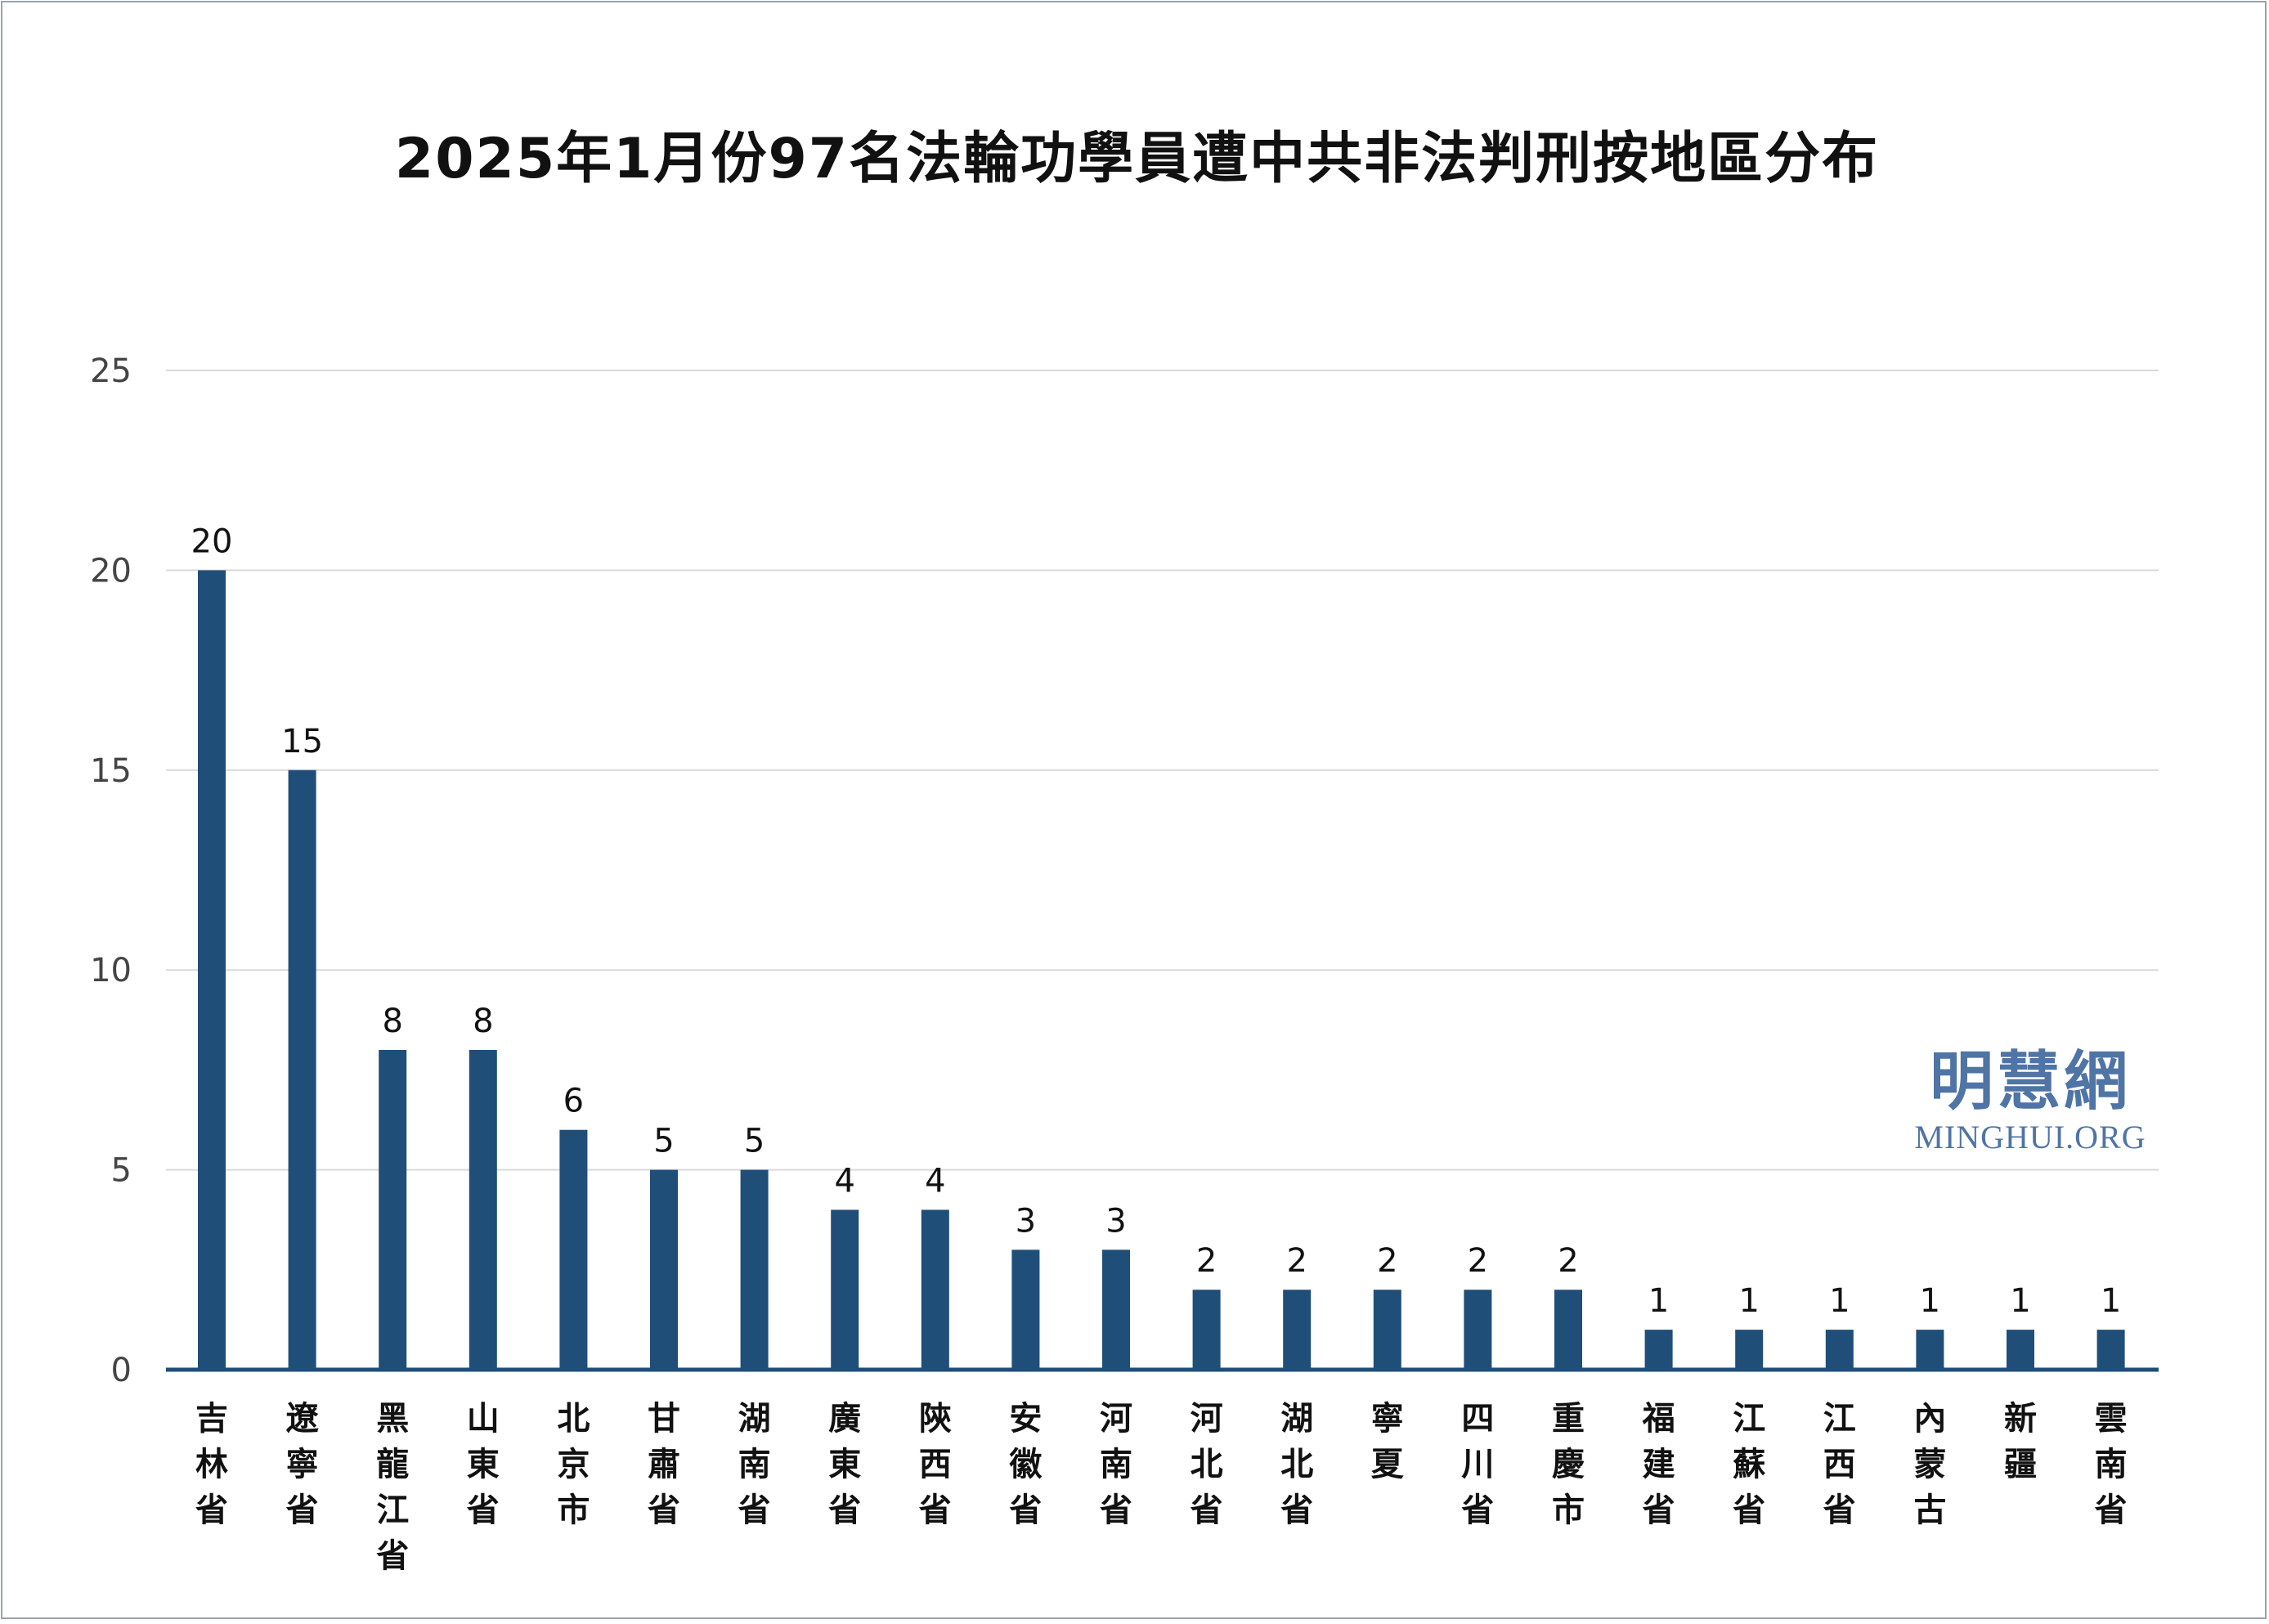 The height and width of the screenshot is (1624, 2269). I want to click on category-label: 吉林省, so click(211, 1465).